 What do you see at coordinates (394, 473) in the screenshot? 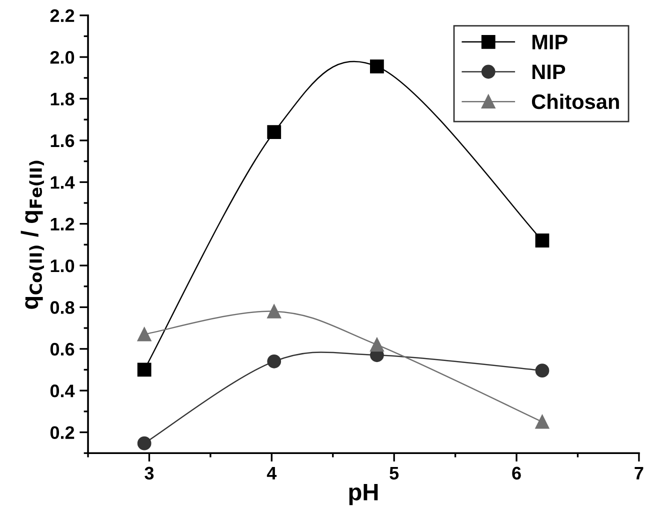
I see `x-tick-label: 5` at bounding box center [394, 473].